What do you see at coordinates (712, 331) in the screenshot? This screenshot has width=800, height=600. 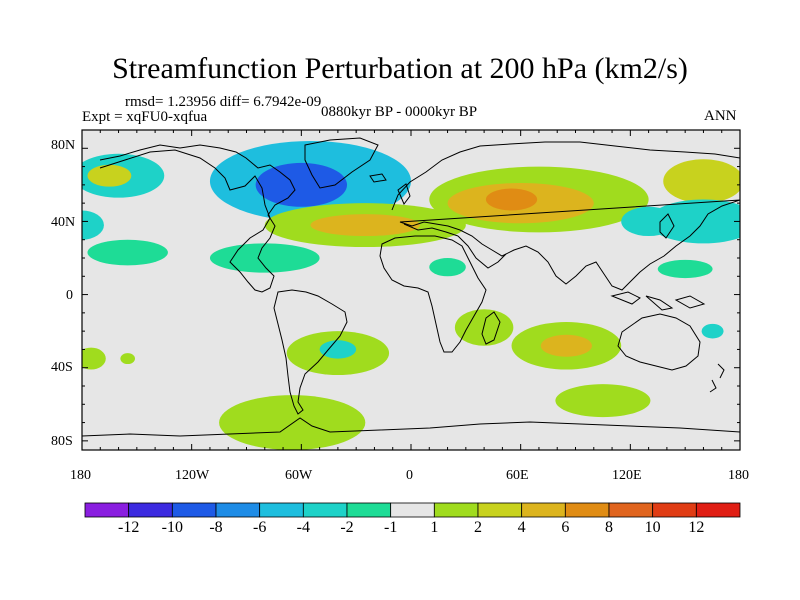 I see `anomaly-new-zealand-low` at bounding box center [712, 331].